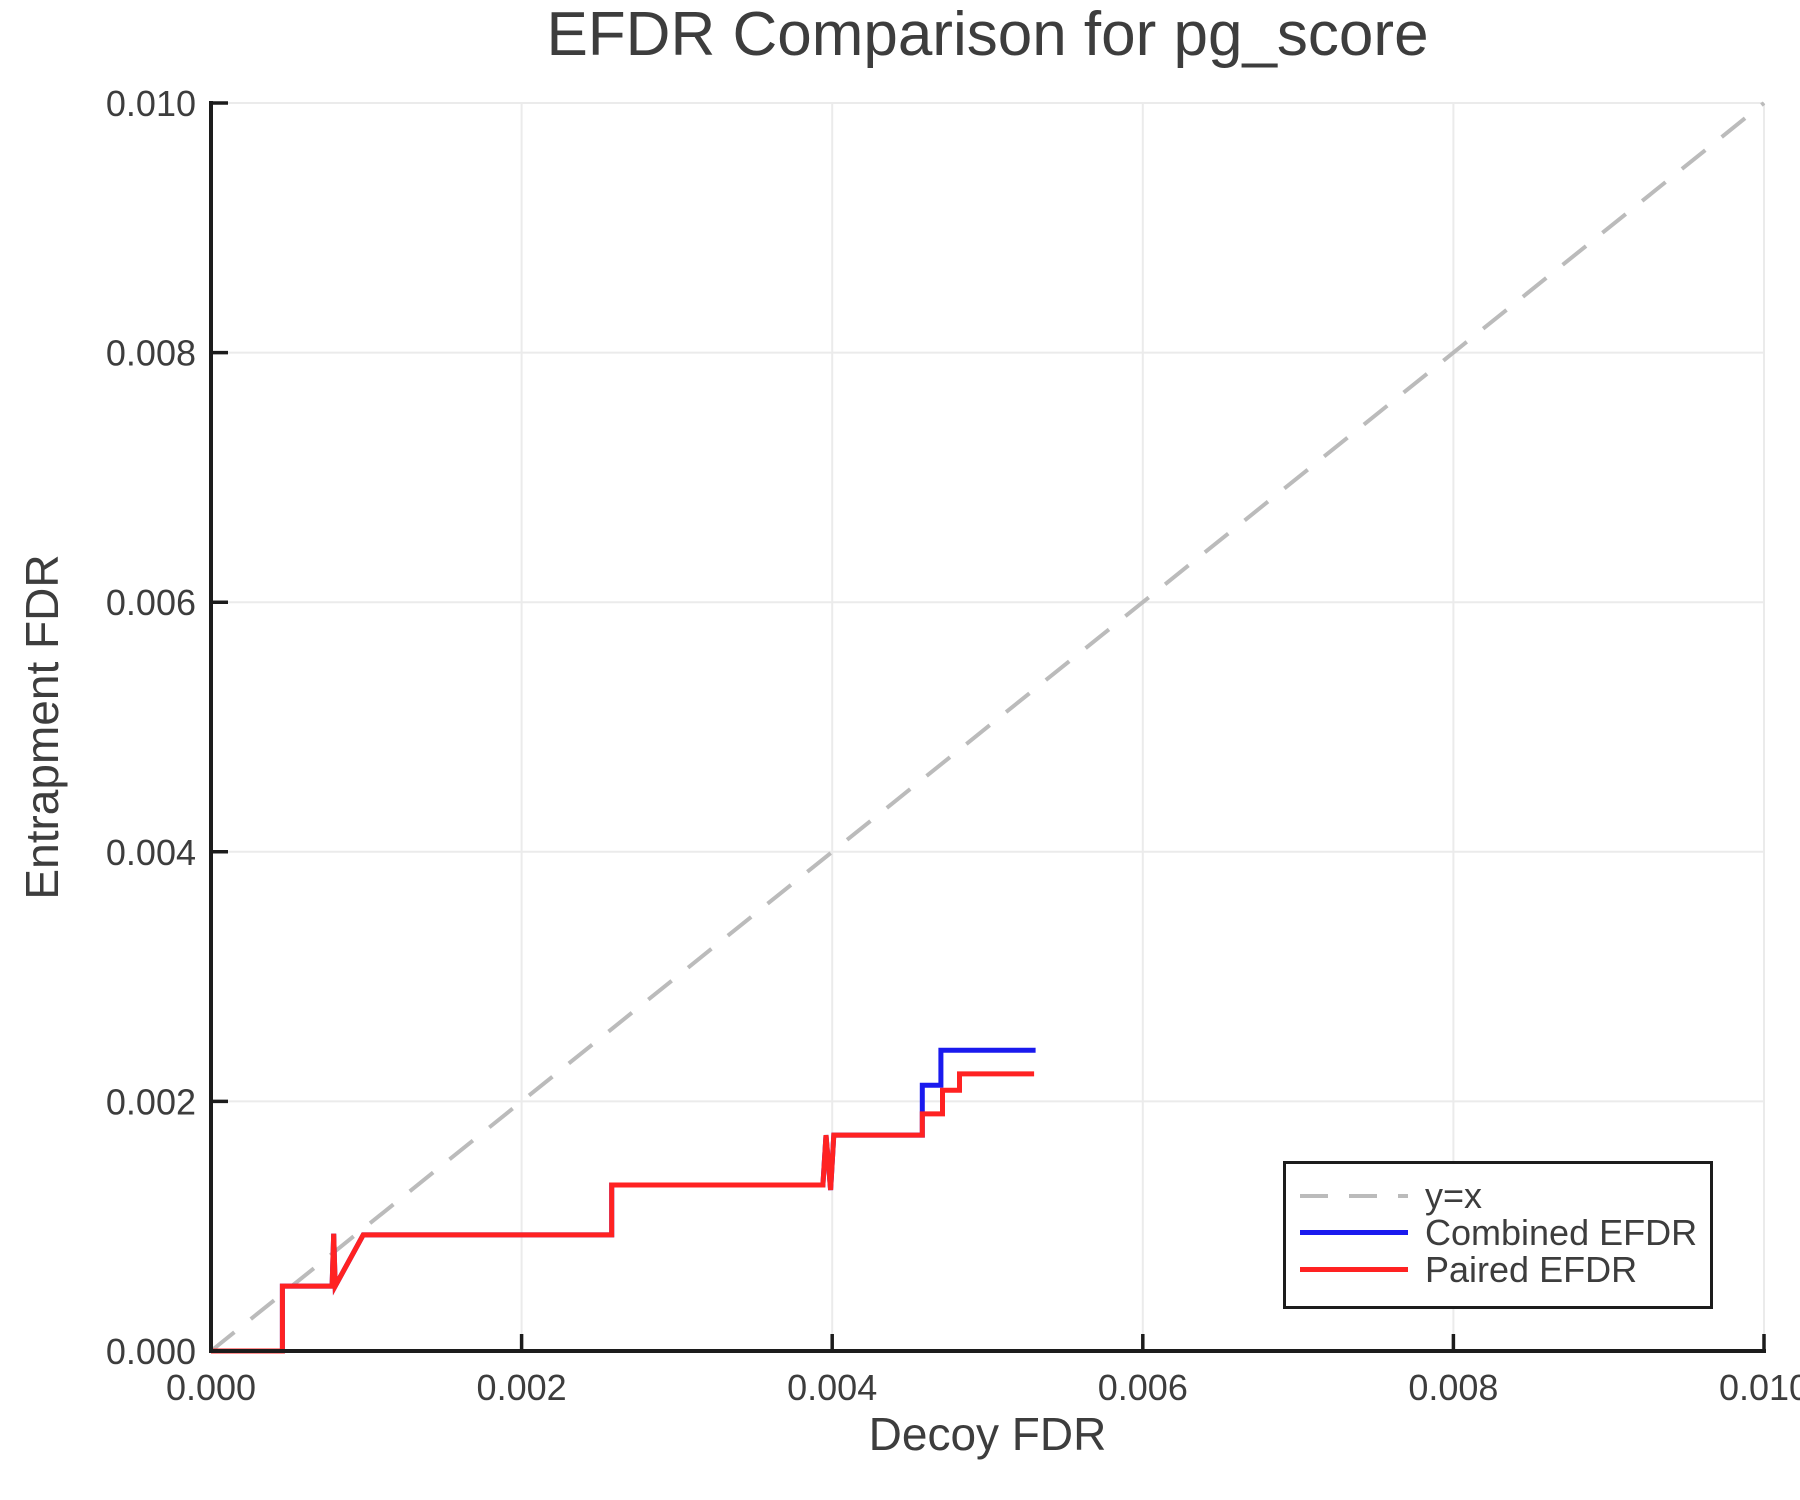 This screenshot has width=1800, height=1500. I want to click on series-line-combined-efdr, so click(623, 1200).